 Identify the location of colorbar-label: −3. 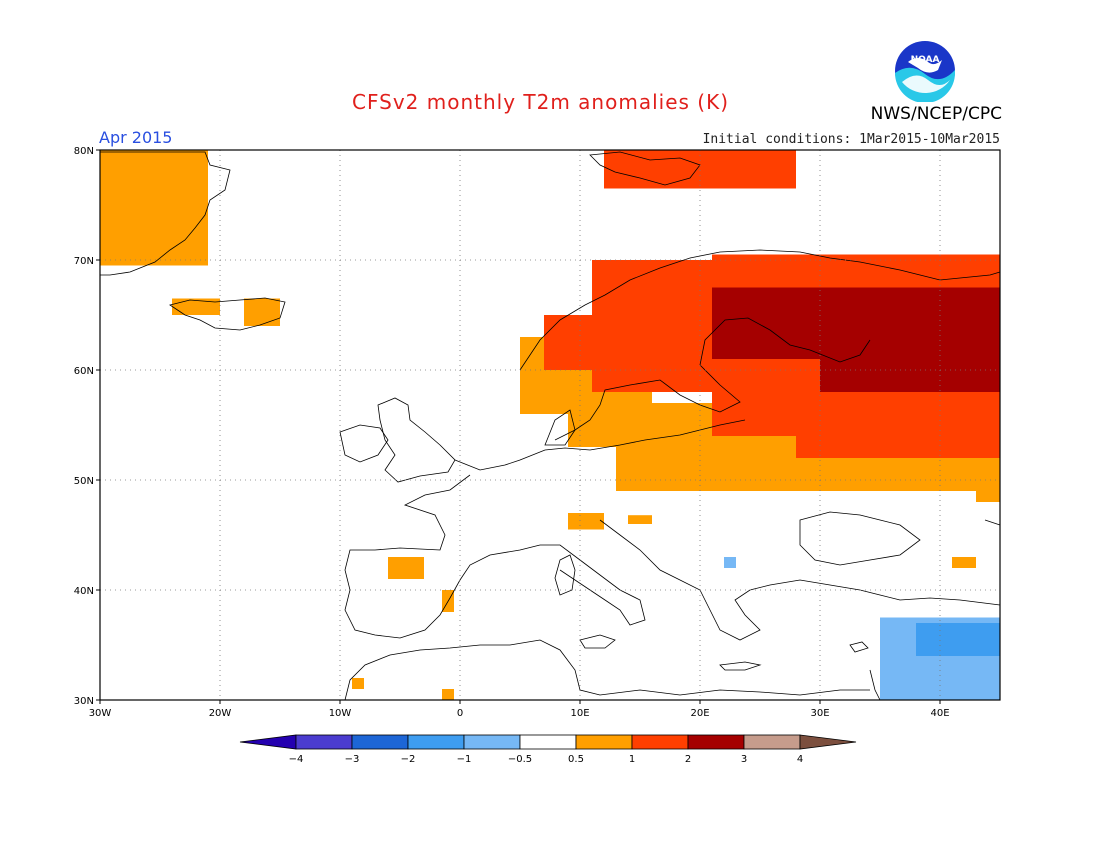
(352, 759).